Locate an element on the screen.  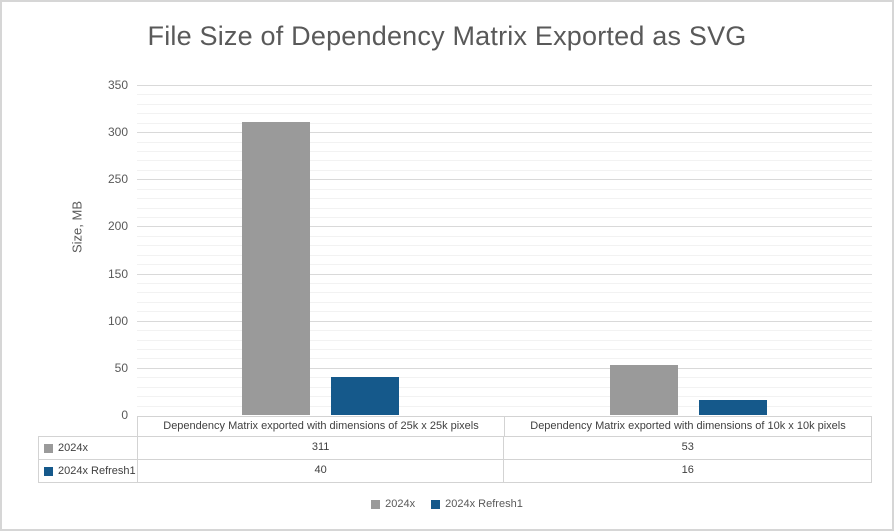
y-tick-label-200: 200 is located at coordinates (117, 226).